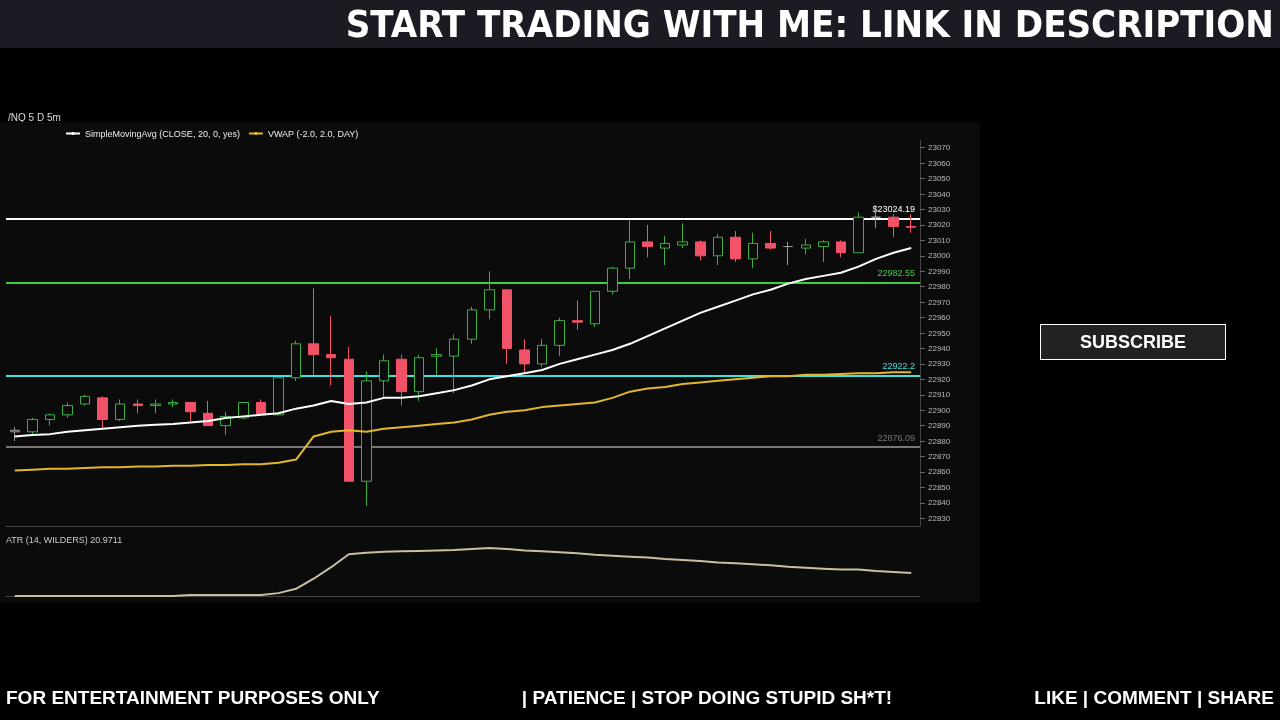 Image resolution: width=1280 pixels, height=720 pixels. I want to click on ref-line-label: 22922.2, so click(898, 366).